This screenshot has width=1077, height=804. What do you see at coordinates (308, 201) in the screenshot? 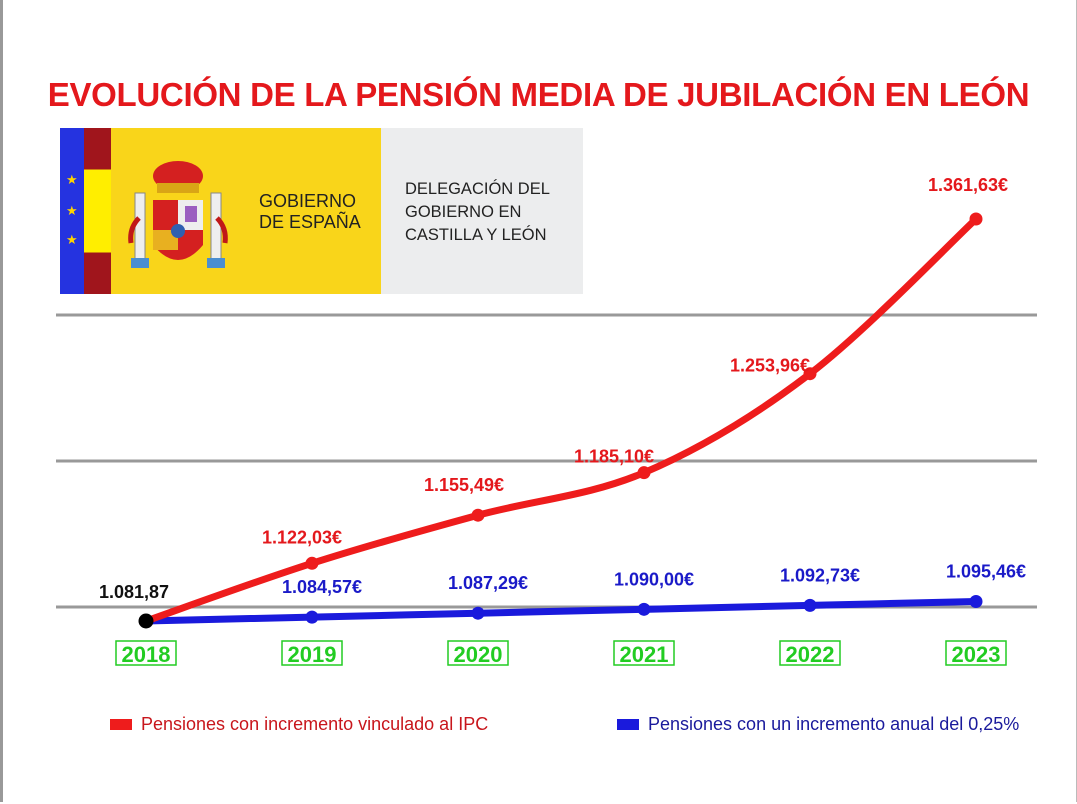
I see `logo-text-line: GOBIERNO` at bounding box center [308, 201].